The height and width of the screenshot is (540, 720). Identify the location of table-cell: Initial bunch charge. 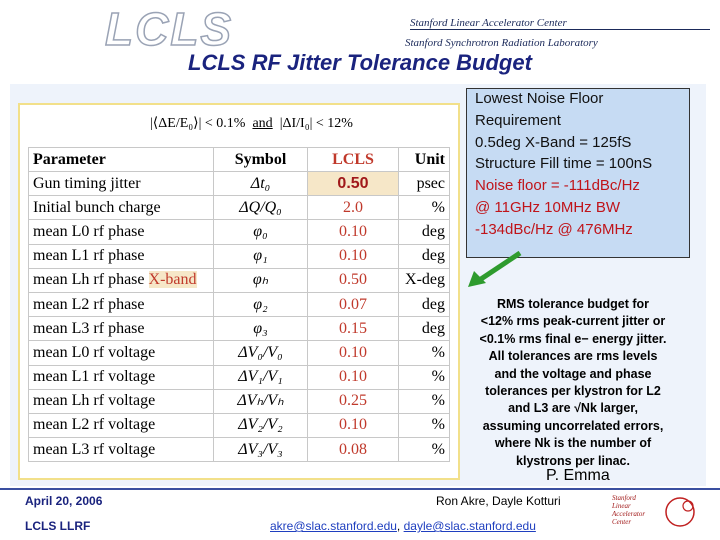
(121, 208).